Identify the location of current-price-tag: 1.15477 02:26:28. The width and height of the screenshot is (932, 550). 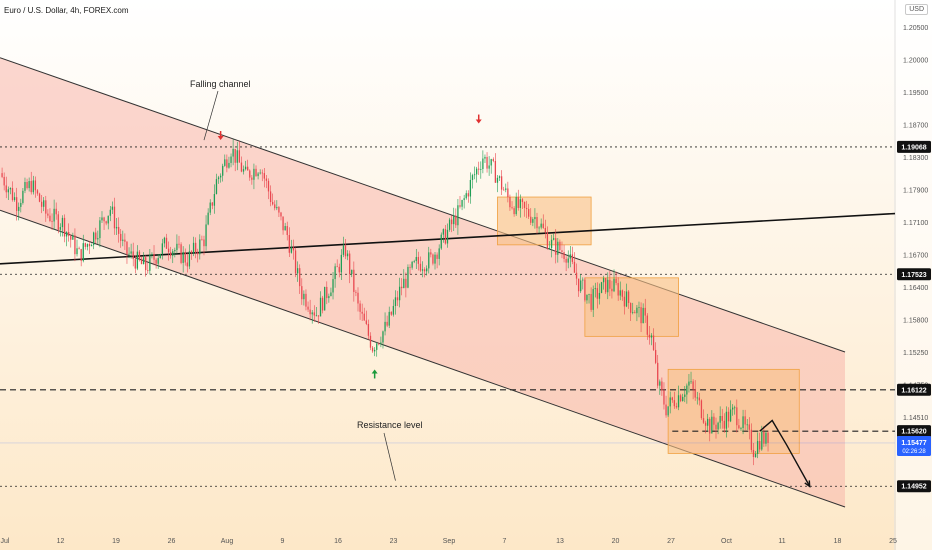
(914, 445).